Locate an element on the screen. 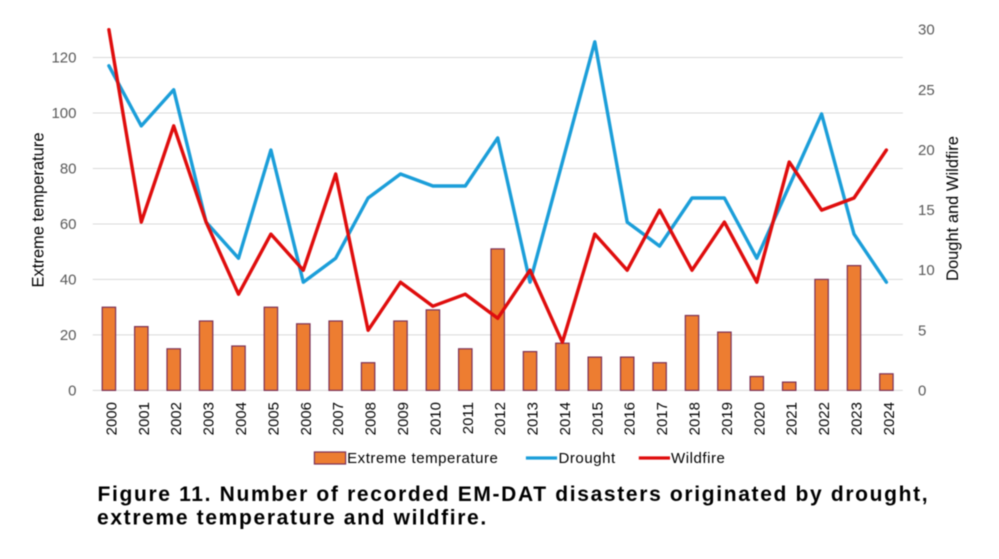 The image size is (999, 559). svg-text: 2018 is located at coordinates (695, 418).